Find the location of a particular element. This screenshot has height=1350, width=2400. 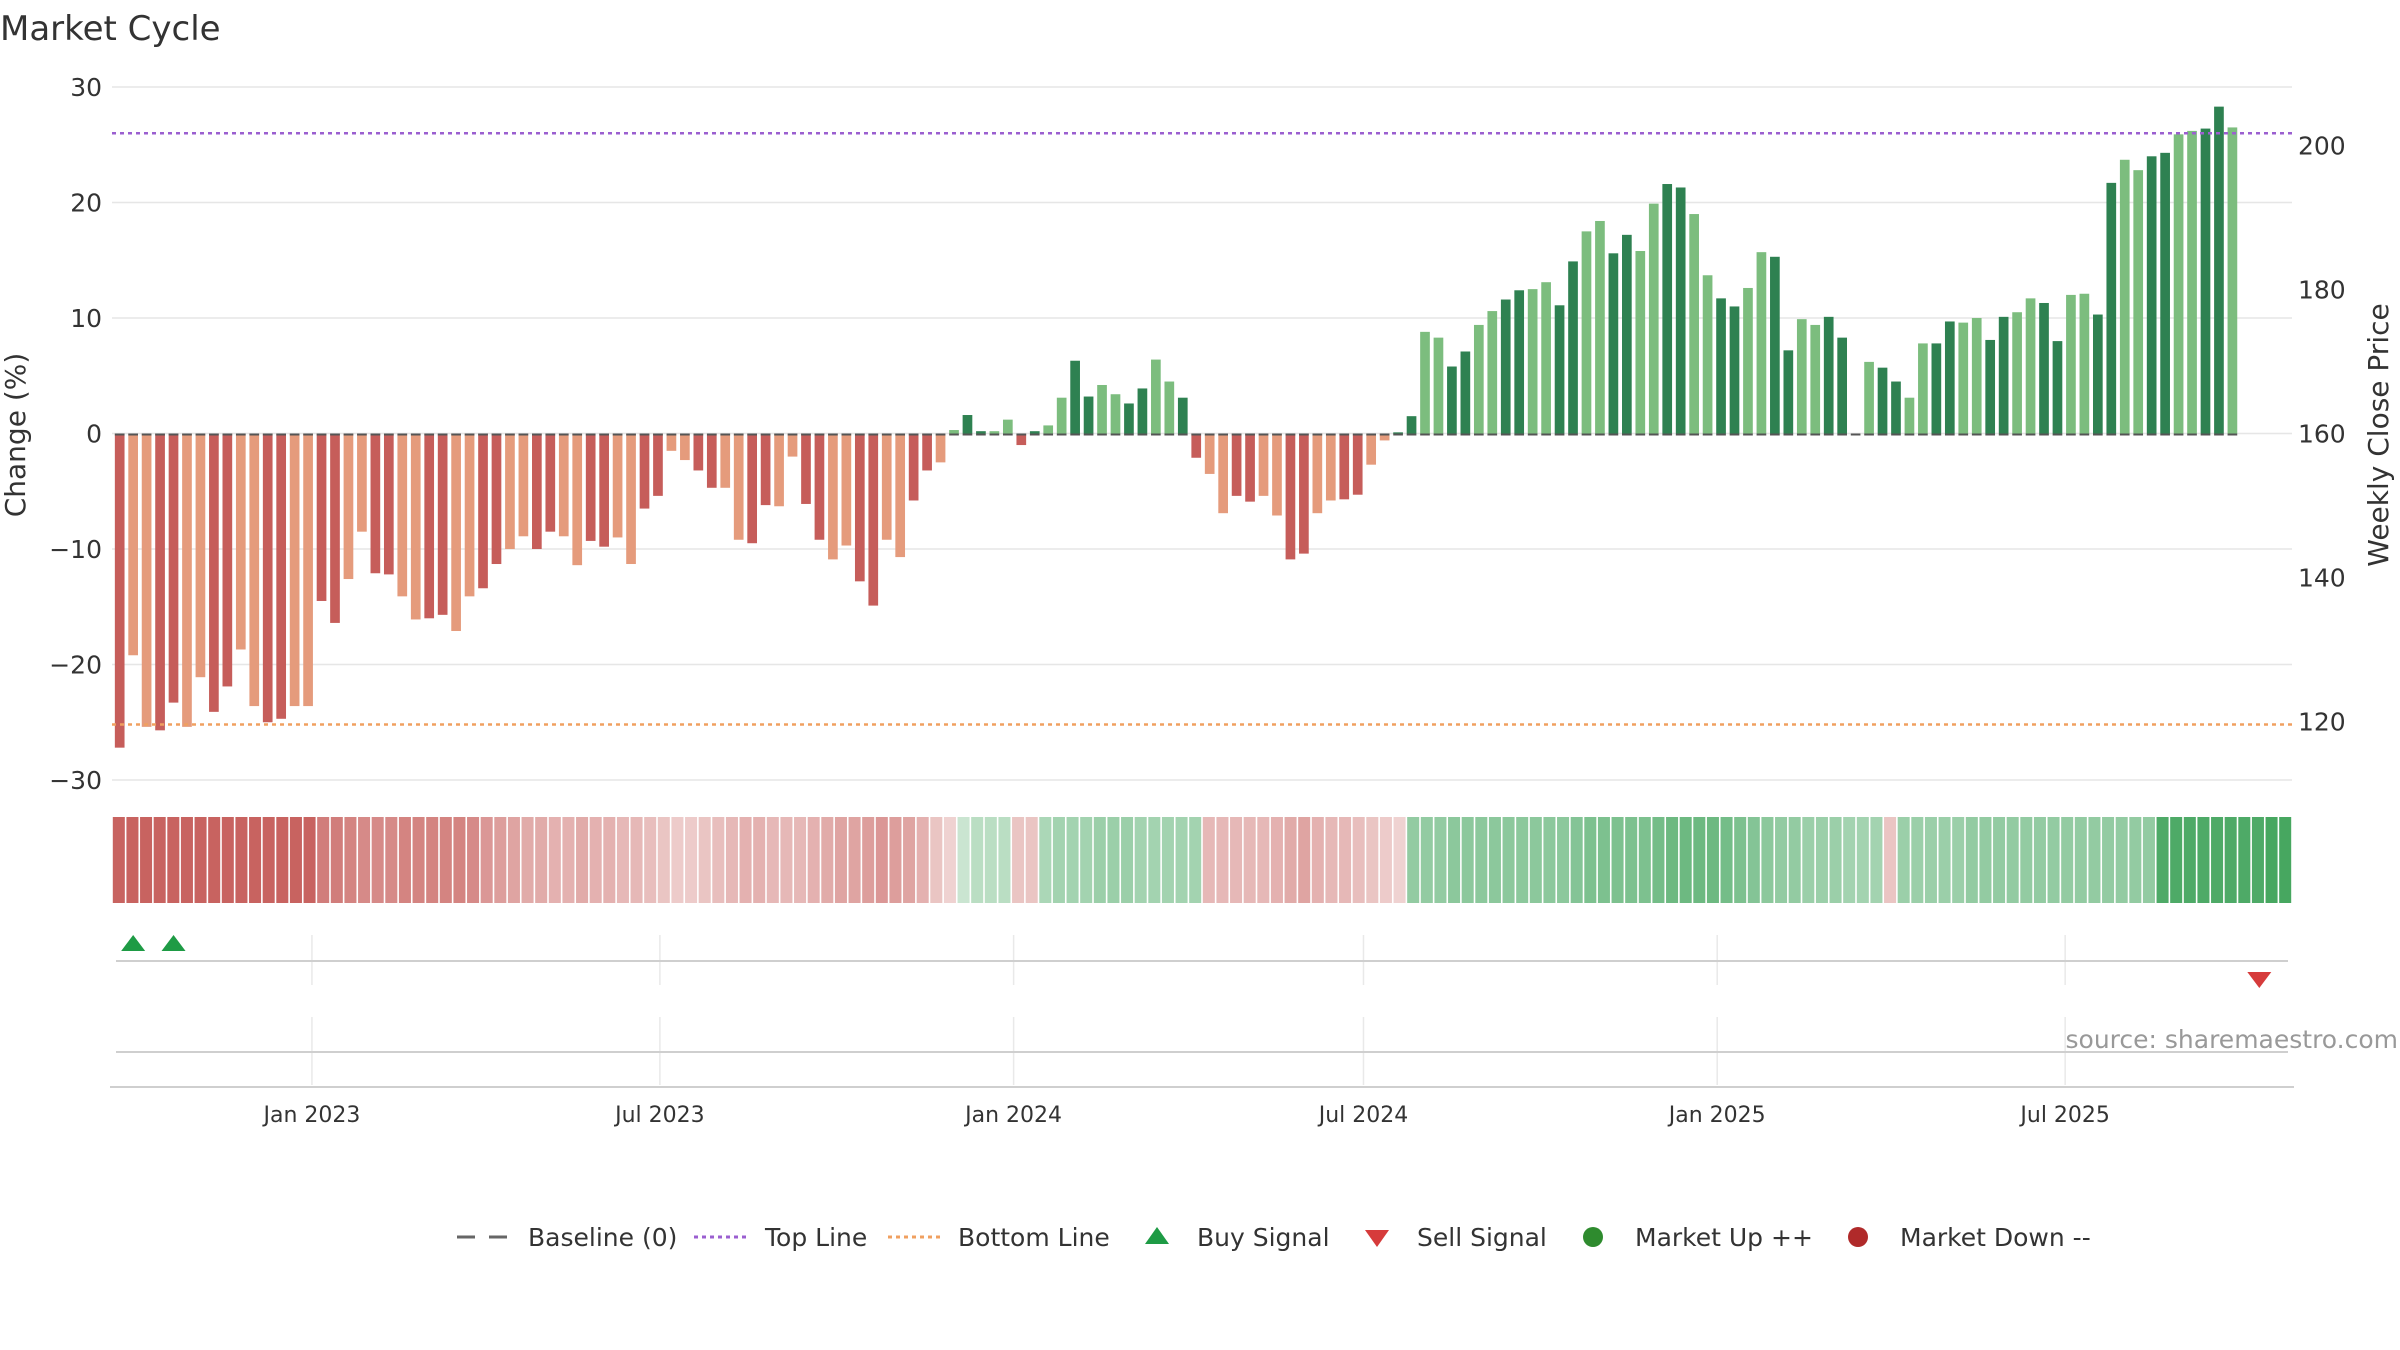

left-tick-label: 20 is located at coordinates (86, 203).